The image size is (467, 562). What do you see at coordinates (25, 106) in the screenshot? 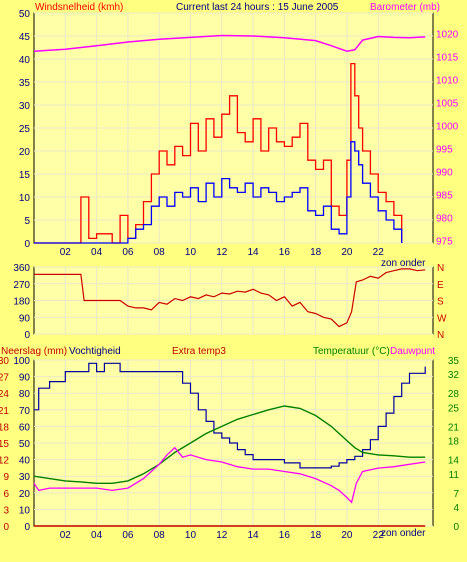
I see `wind-tick-label: 30` at bounding box center [25, 106].